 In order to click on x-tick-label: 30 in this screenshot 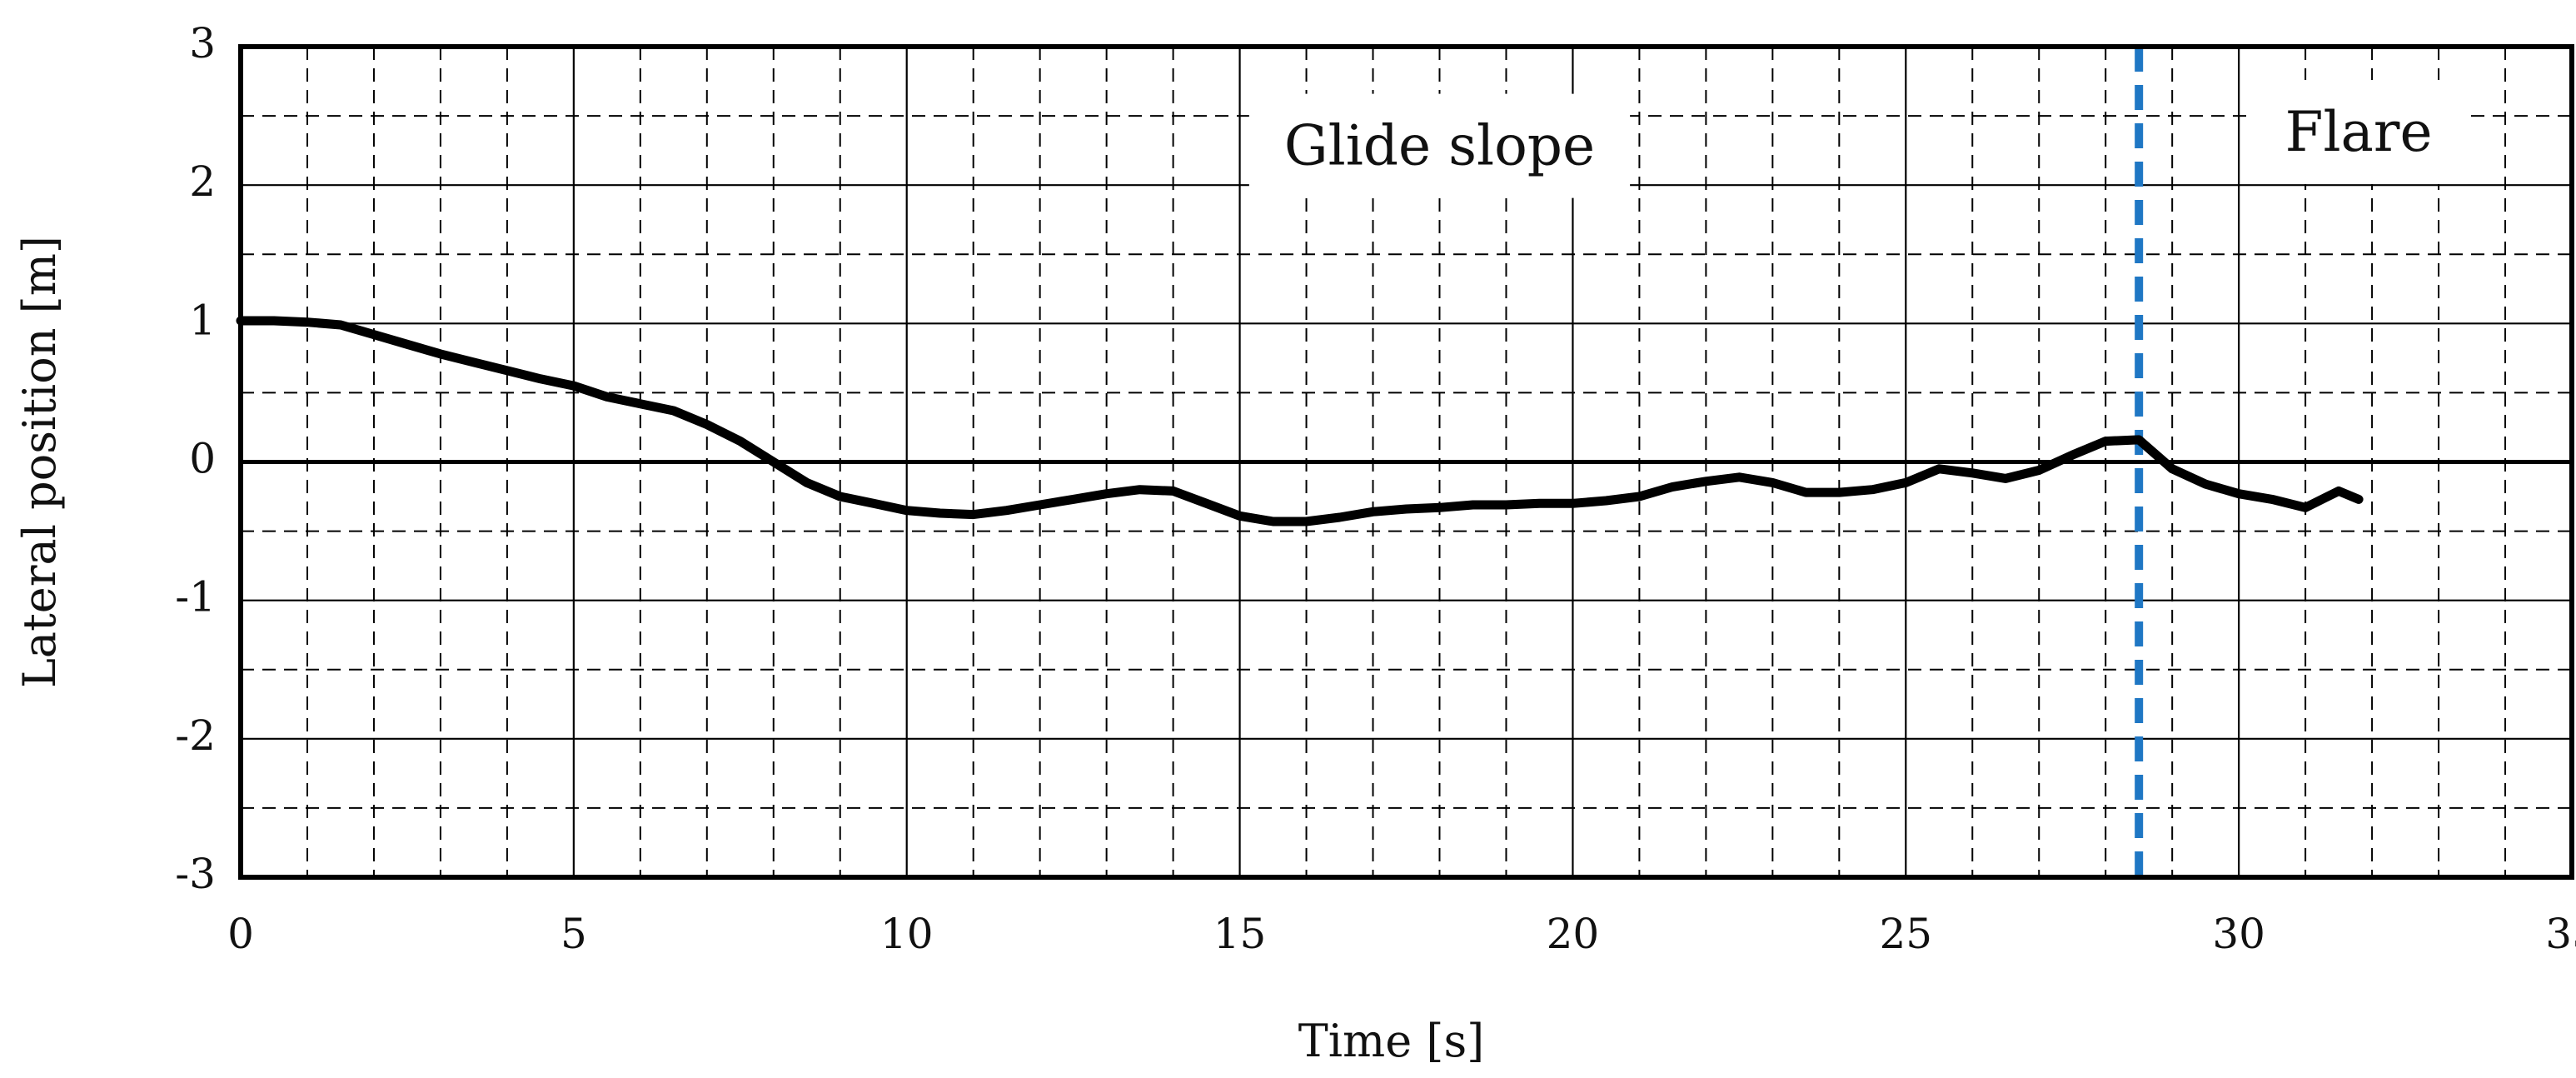, I will do `click(2238, 934)`.